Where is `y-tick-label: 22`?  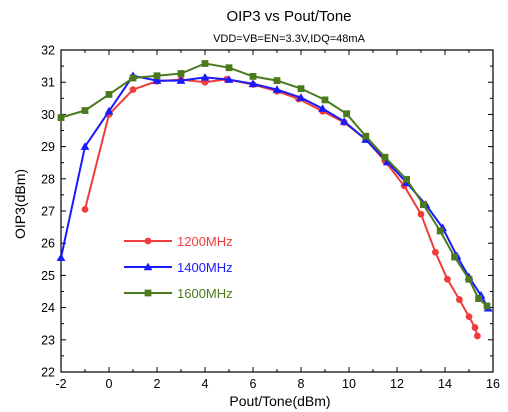
y-tick-label: 22 is located at coordinates (48, 373).